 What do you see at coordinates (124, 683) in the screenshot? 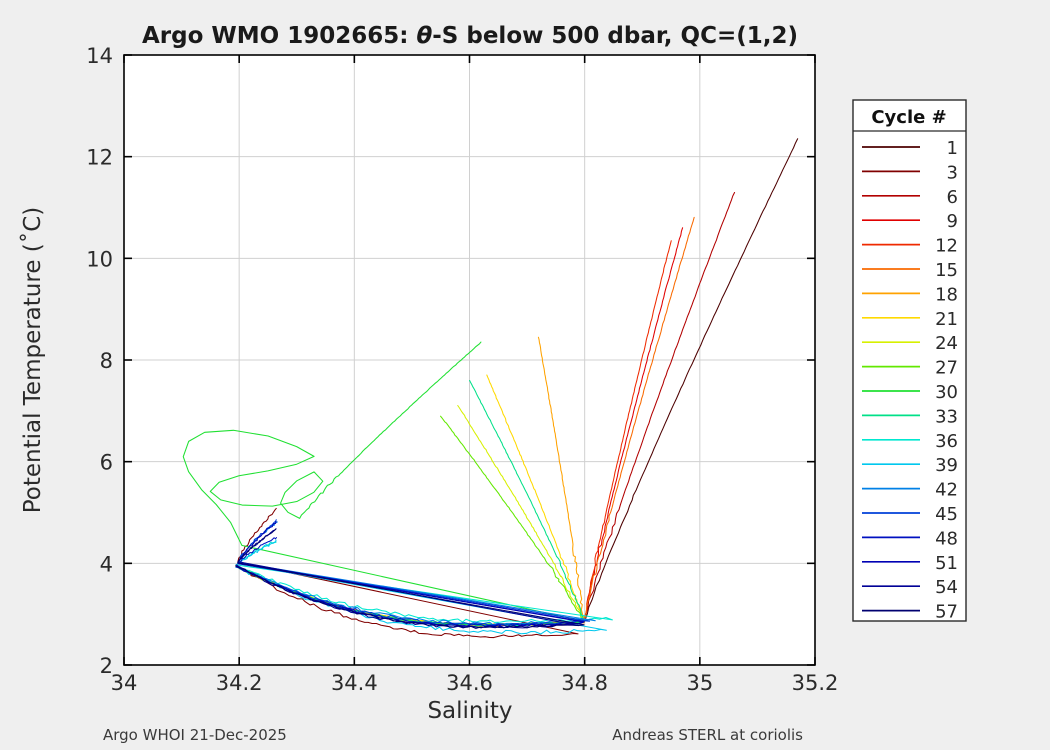
I see `x-tick-label: 34` at bounding box center [124, 683].